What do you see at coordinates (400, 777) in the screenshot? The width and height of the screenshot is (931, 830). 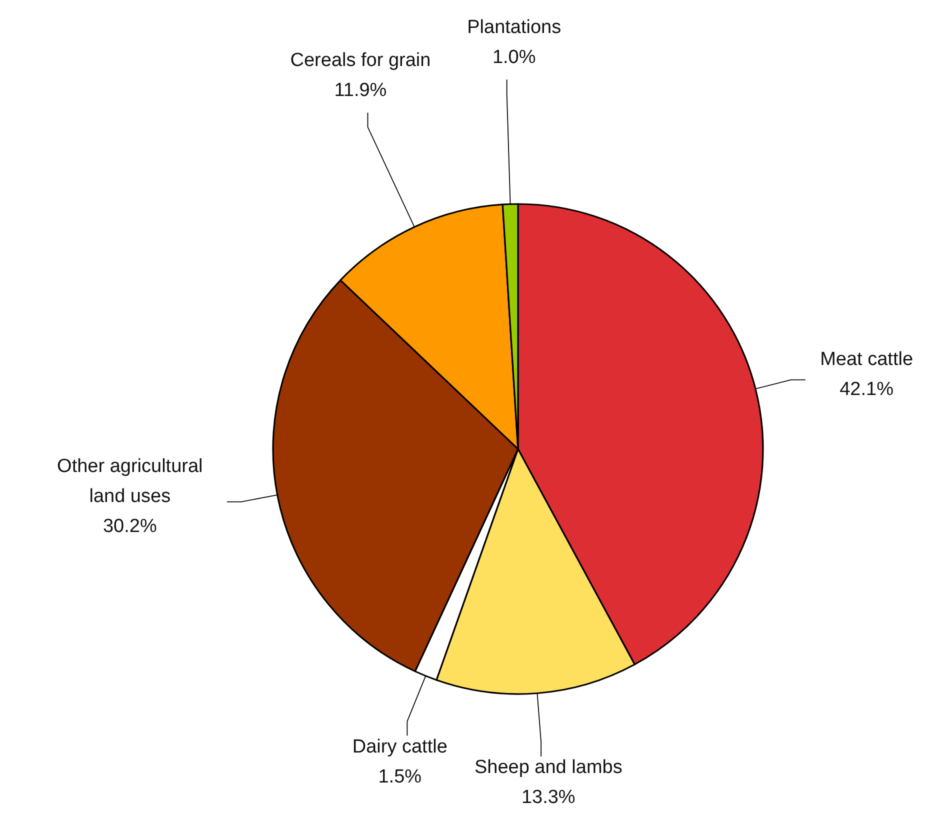 I see `data-label: 1.5%` at bounding box center [400, 777].